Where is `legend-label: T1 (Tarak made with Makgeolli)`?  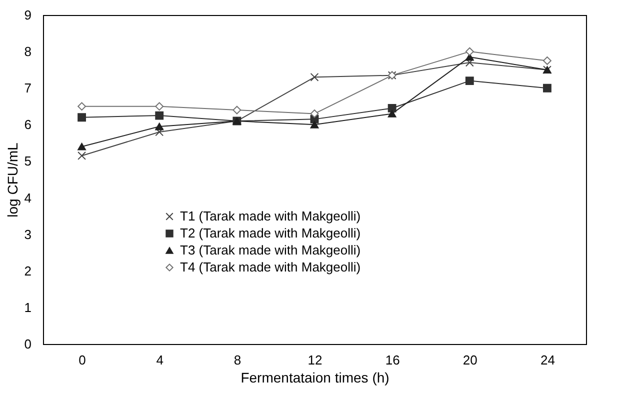 legend-label: T1 (Tarak made with Makgeolli) is located at coordinates (270, 216).